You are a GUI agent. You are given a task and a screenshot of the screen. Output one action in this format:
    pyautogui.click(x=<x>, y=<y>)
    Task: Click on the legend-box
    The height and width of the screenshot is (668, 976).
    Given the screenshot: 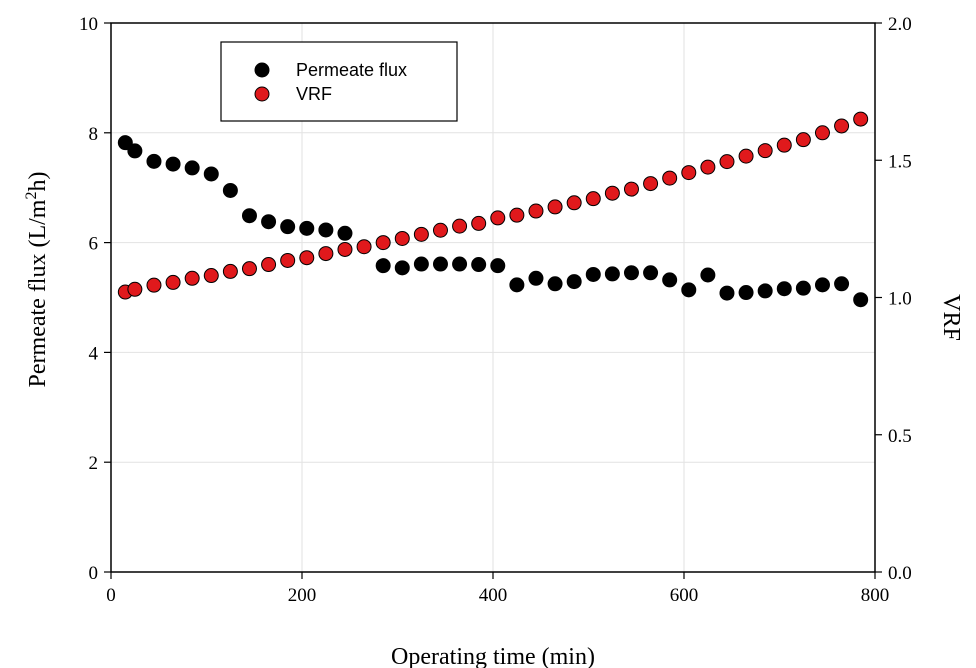 What is the action you would take?
    pyautogui.click(x=339, y=81)
    